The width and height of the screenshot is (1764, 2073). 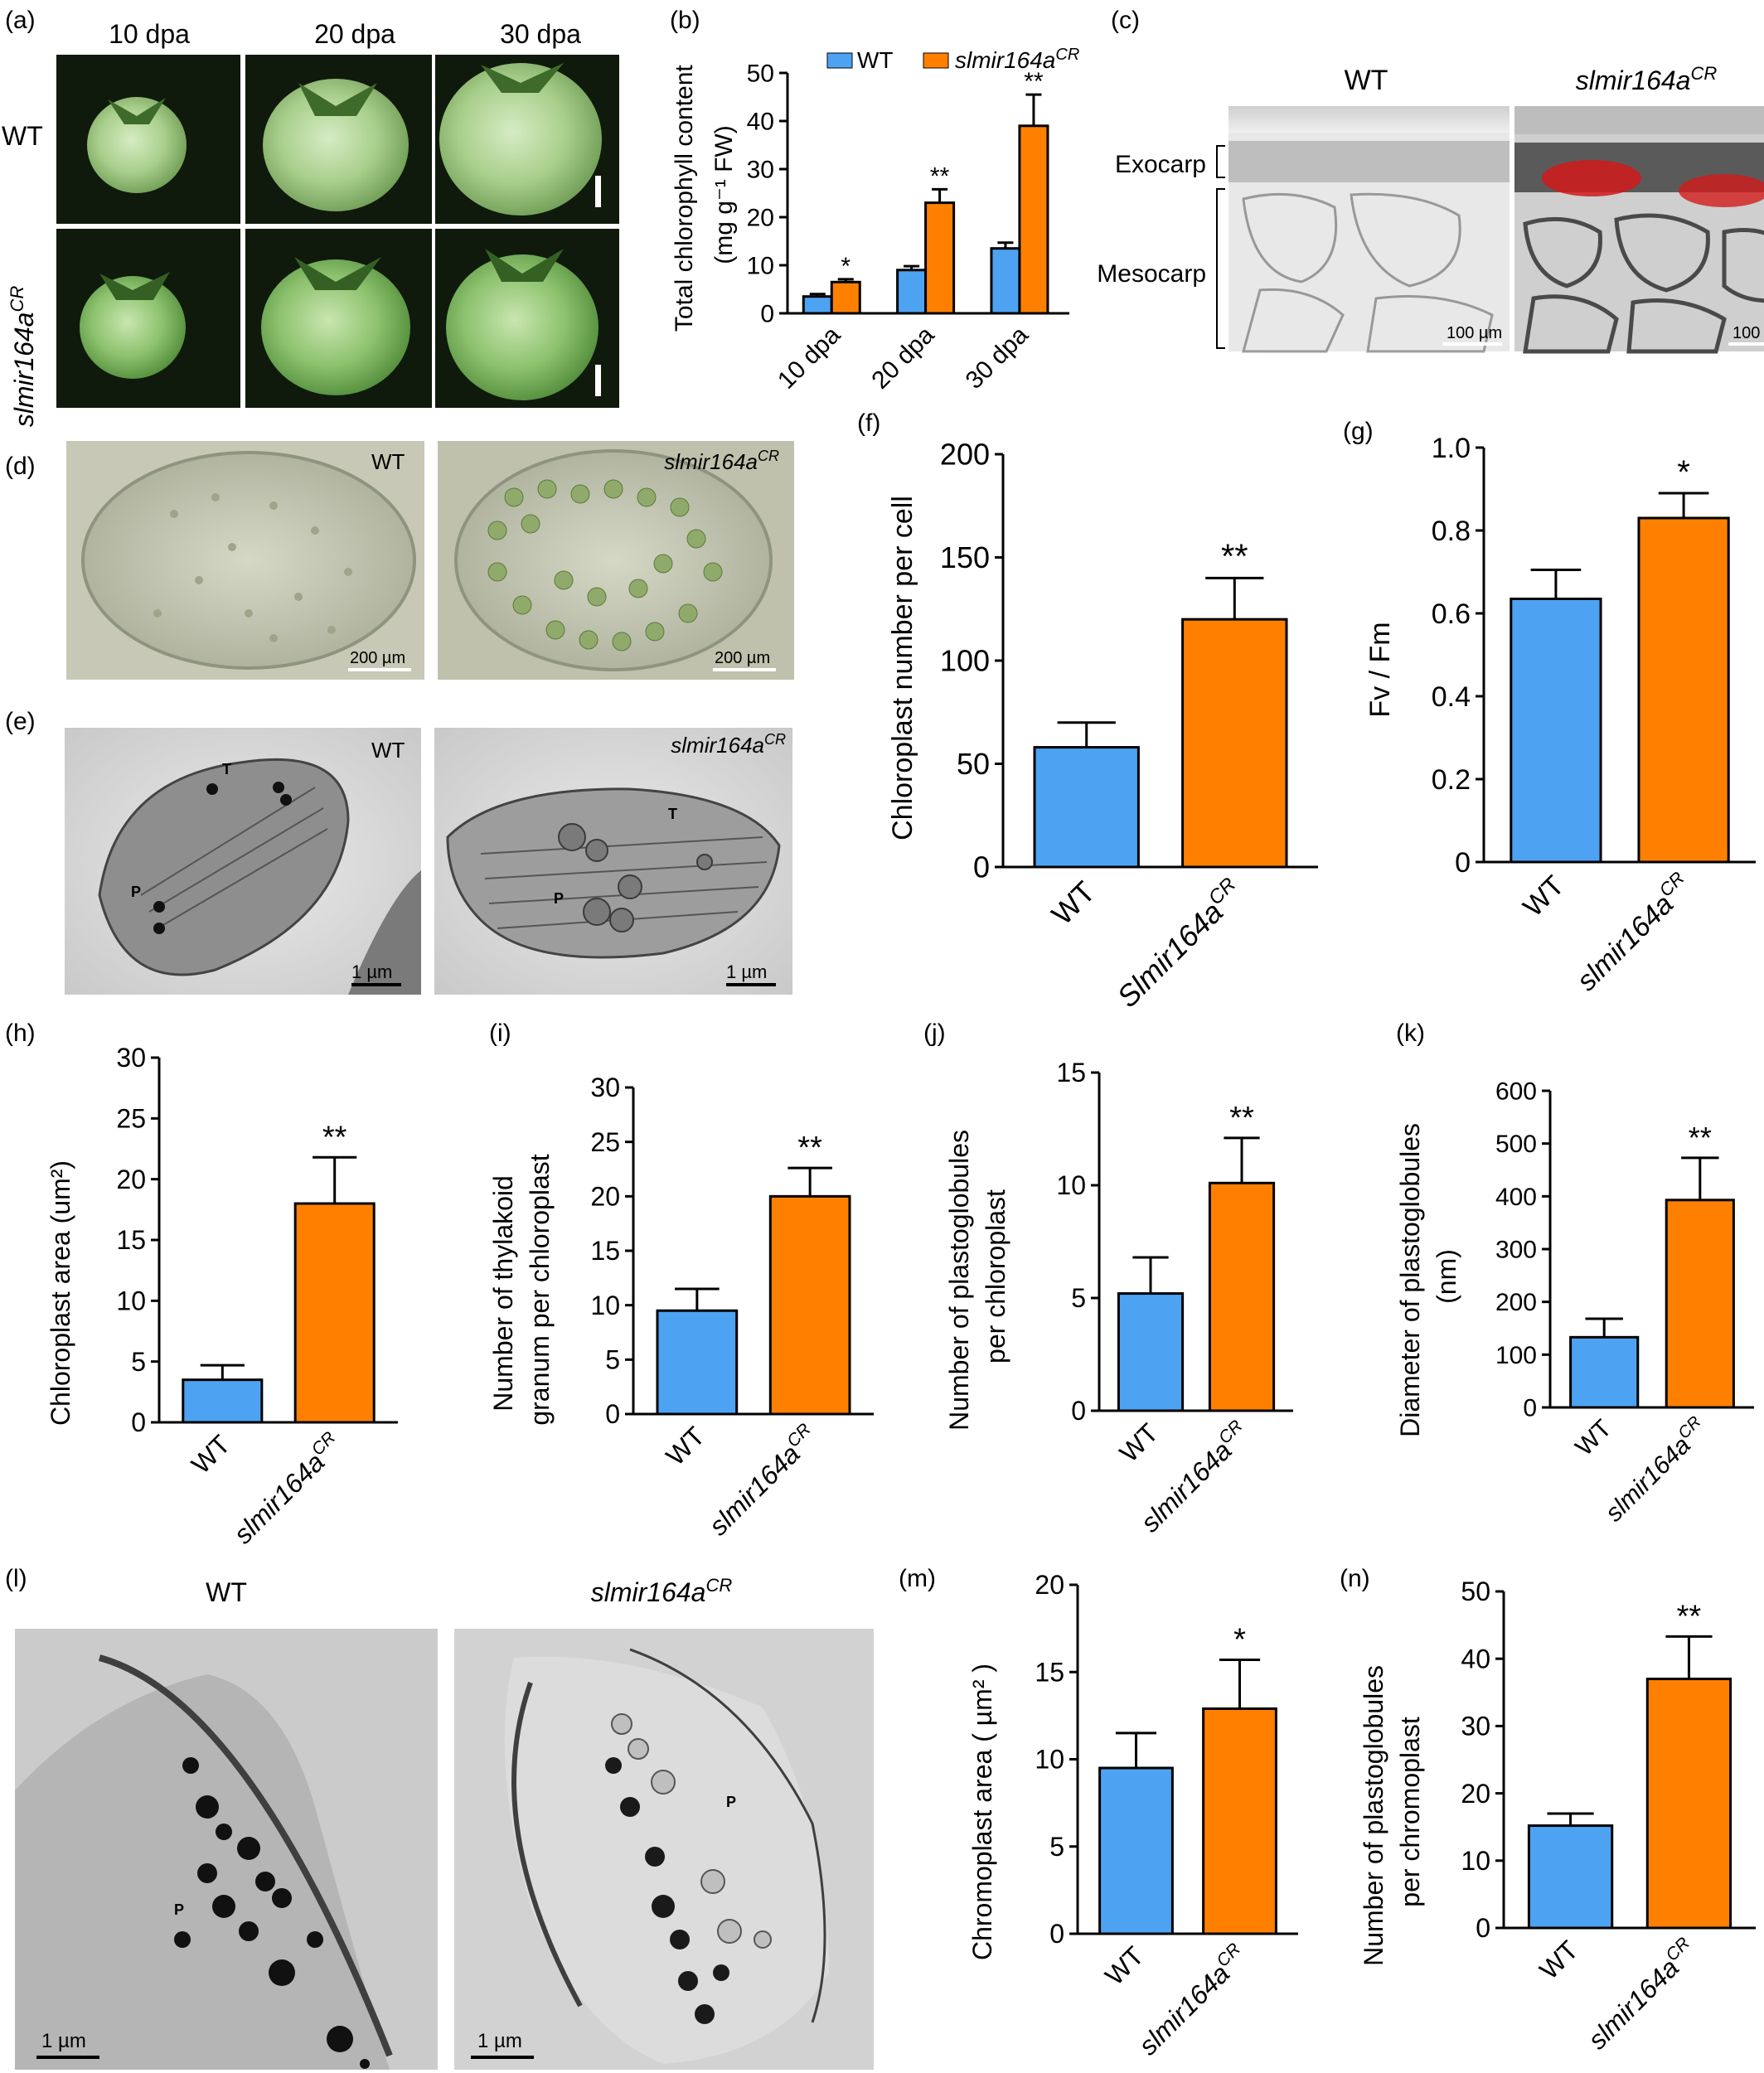 I want to click on chart-i-ytick-label: 15, so click(x=605, y=1251).